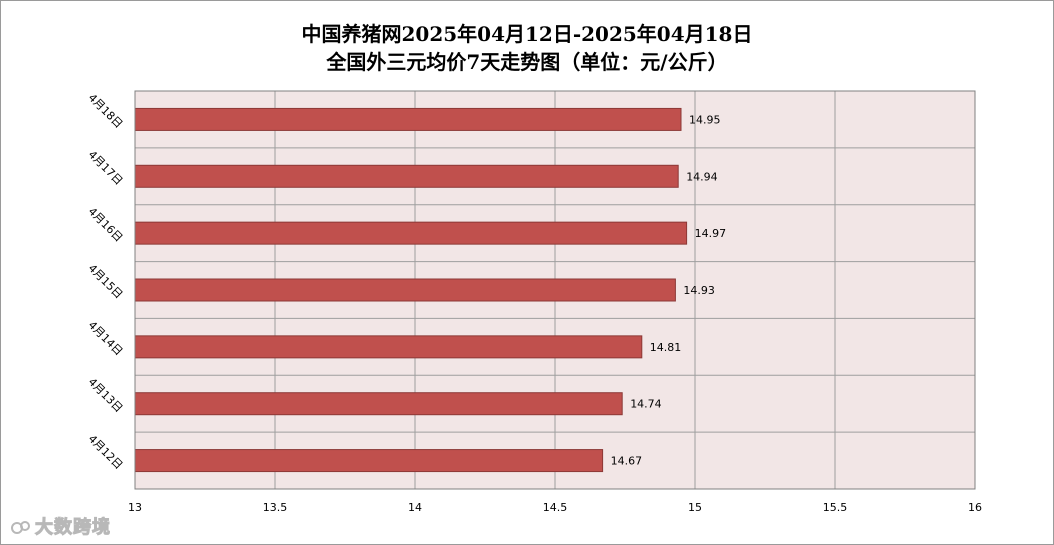 This screenshot has height=545, width=1054. I want to click on category-label: 4月12日, so click(106, 452).